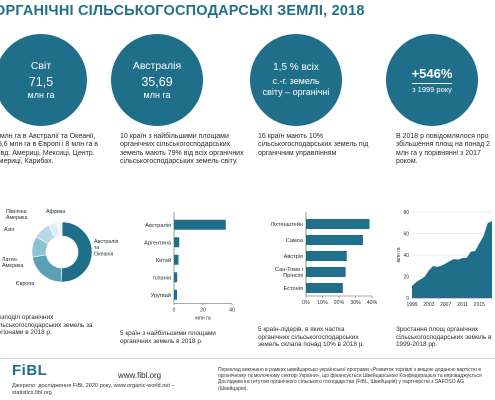 This screenshot has width=495, height=400. What do you see at coordinates (407, 299) in the screenshot?
I see `y-tick-label: 0` at bounding box center [407, 299].